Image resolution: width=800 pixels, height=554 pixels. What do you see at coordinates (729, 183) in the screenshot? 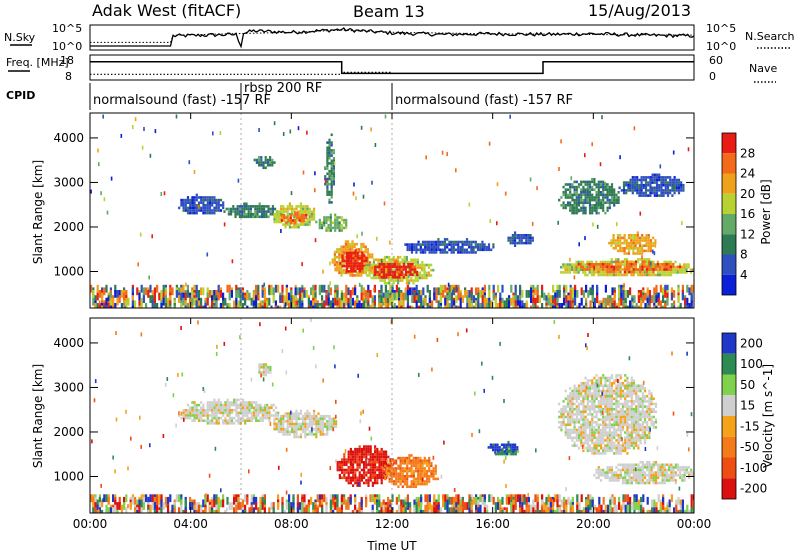
I see `colorbar-segment` at bounding box center [729, 183].